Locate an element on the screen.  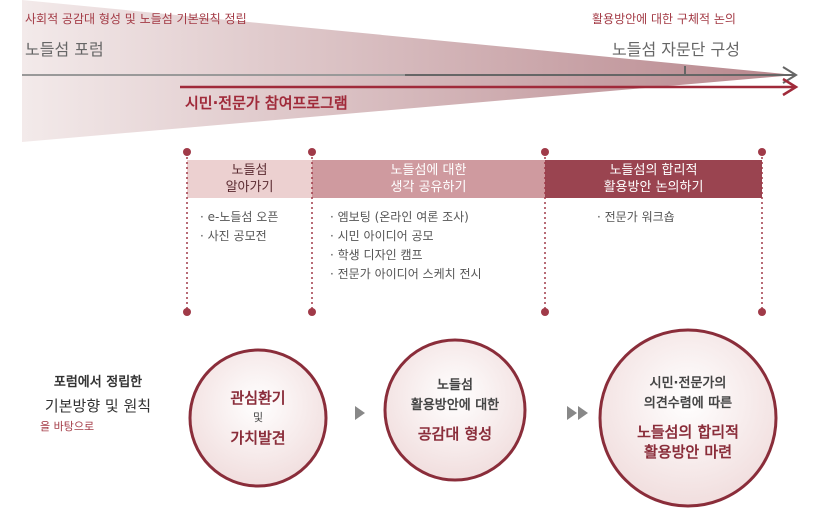
program-label: 시민·전문가 참여프로그램 is located at coordinates (266, 103).